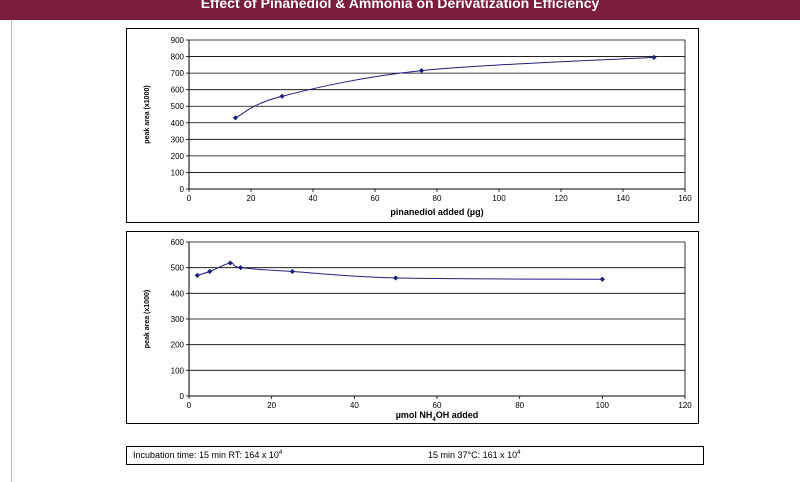 The height and width of the screenshot is (482, 800). What do you see at coordinates (400, 271) in the screenshot?
I see `ammonia-series-line` at bounding box center [400, 271].